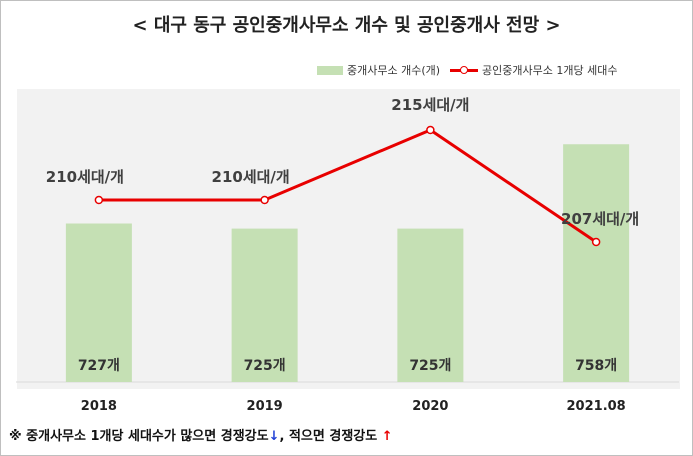 The width and height of the screenshot is (693, 456). I want to click on legend-swatch-bar, so click(330, 70).